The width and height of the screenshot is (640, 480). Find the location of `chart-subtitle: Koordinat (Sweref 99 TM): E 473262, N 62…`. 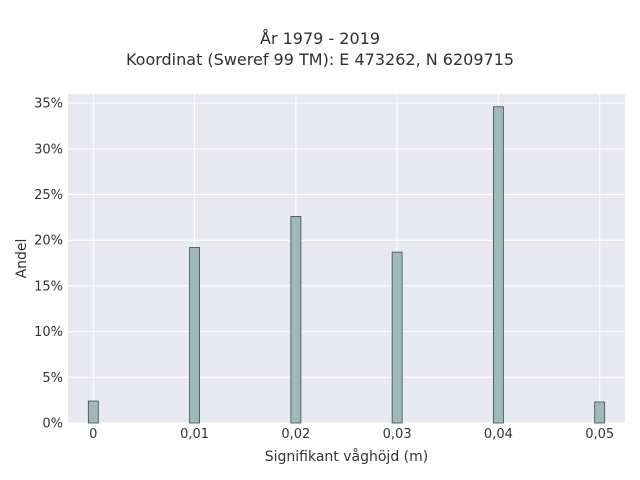

chart-subtitle: Koordinat (Sweref 99 TM): E 473262, N 62… is located at coordinates (320, 59).